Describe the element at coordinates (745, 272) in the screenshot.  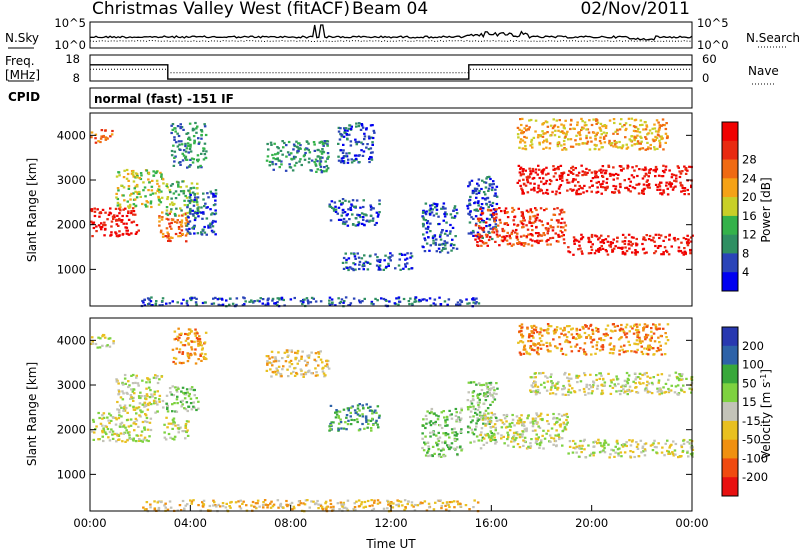
I see `power-colorbar-tick: 4` at that location.